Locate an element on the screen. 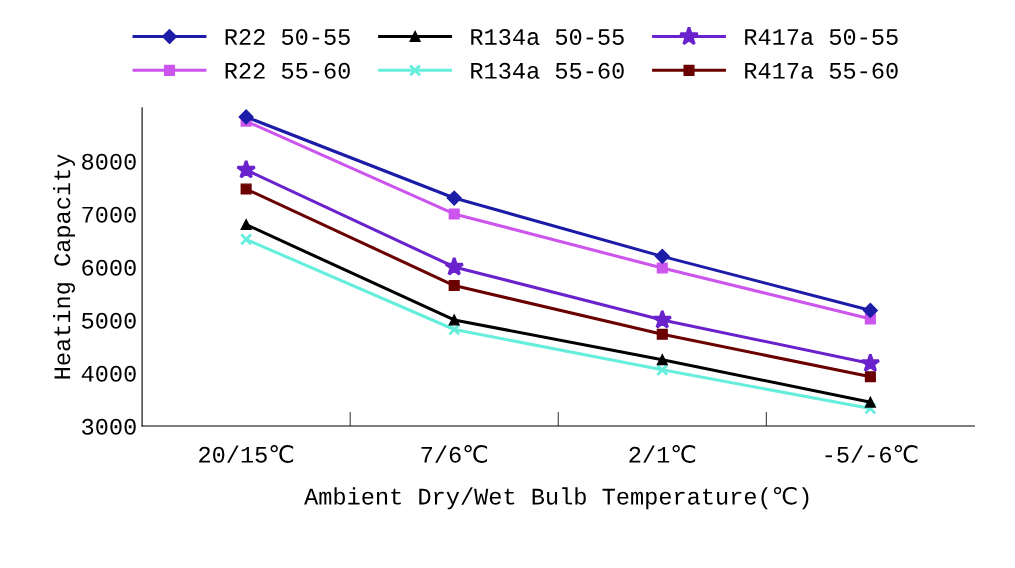  legend-label: R134a 50-55 is located at coordinates (547, 37).